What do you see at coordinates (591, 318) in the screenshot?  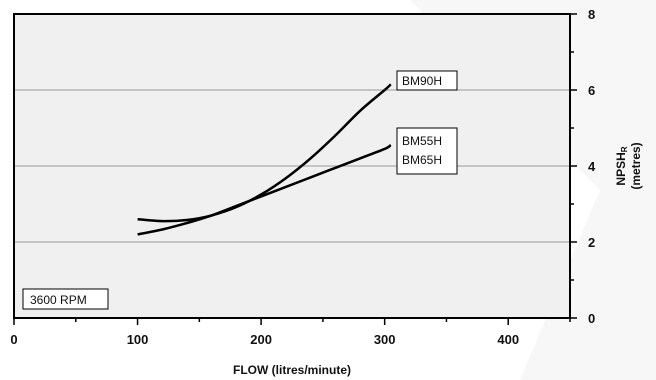 I see `y-tick-label-0: 0` at bounding box center [591, 318].